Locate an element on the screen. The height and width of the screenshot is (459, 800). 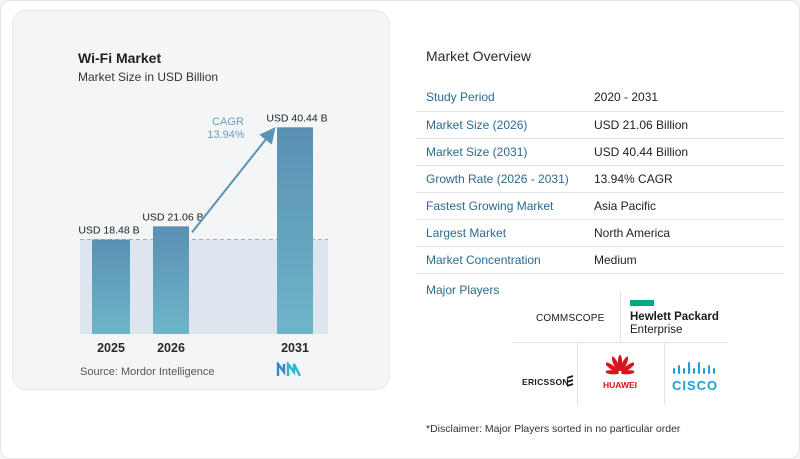
x-tick-label: 2031 is located at coordinates (295, 348).